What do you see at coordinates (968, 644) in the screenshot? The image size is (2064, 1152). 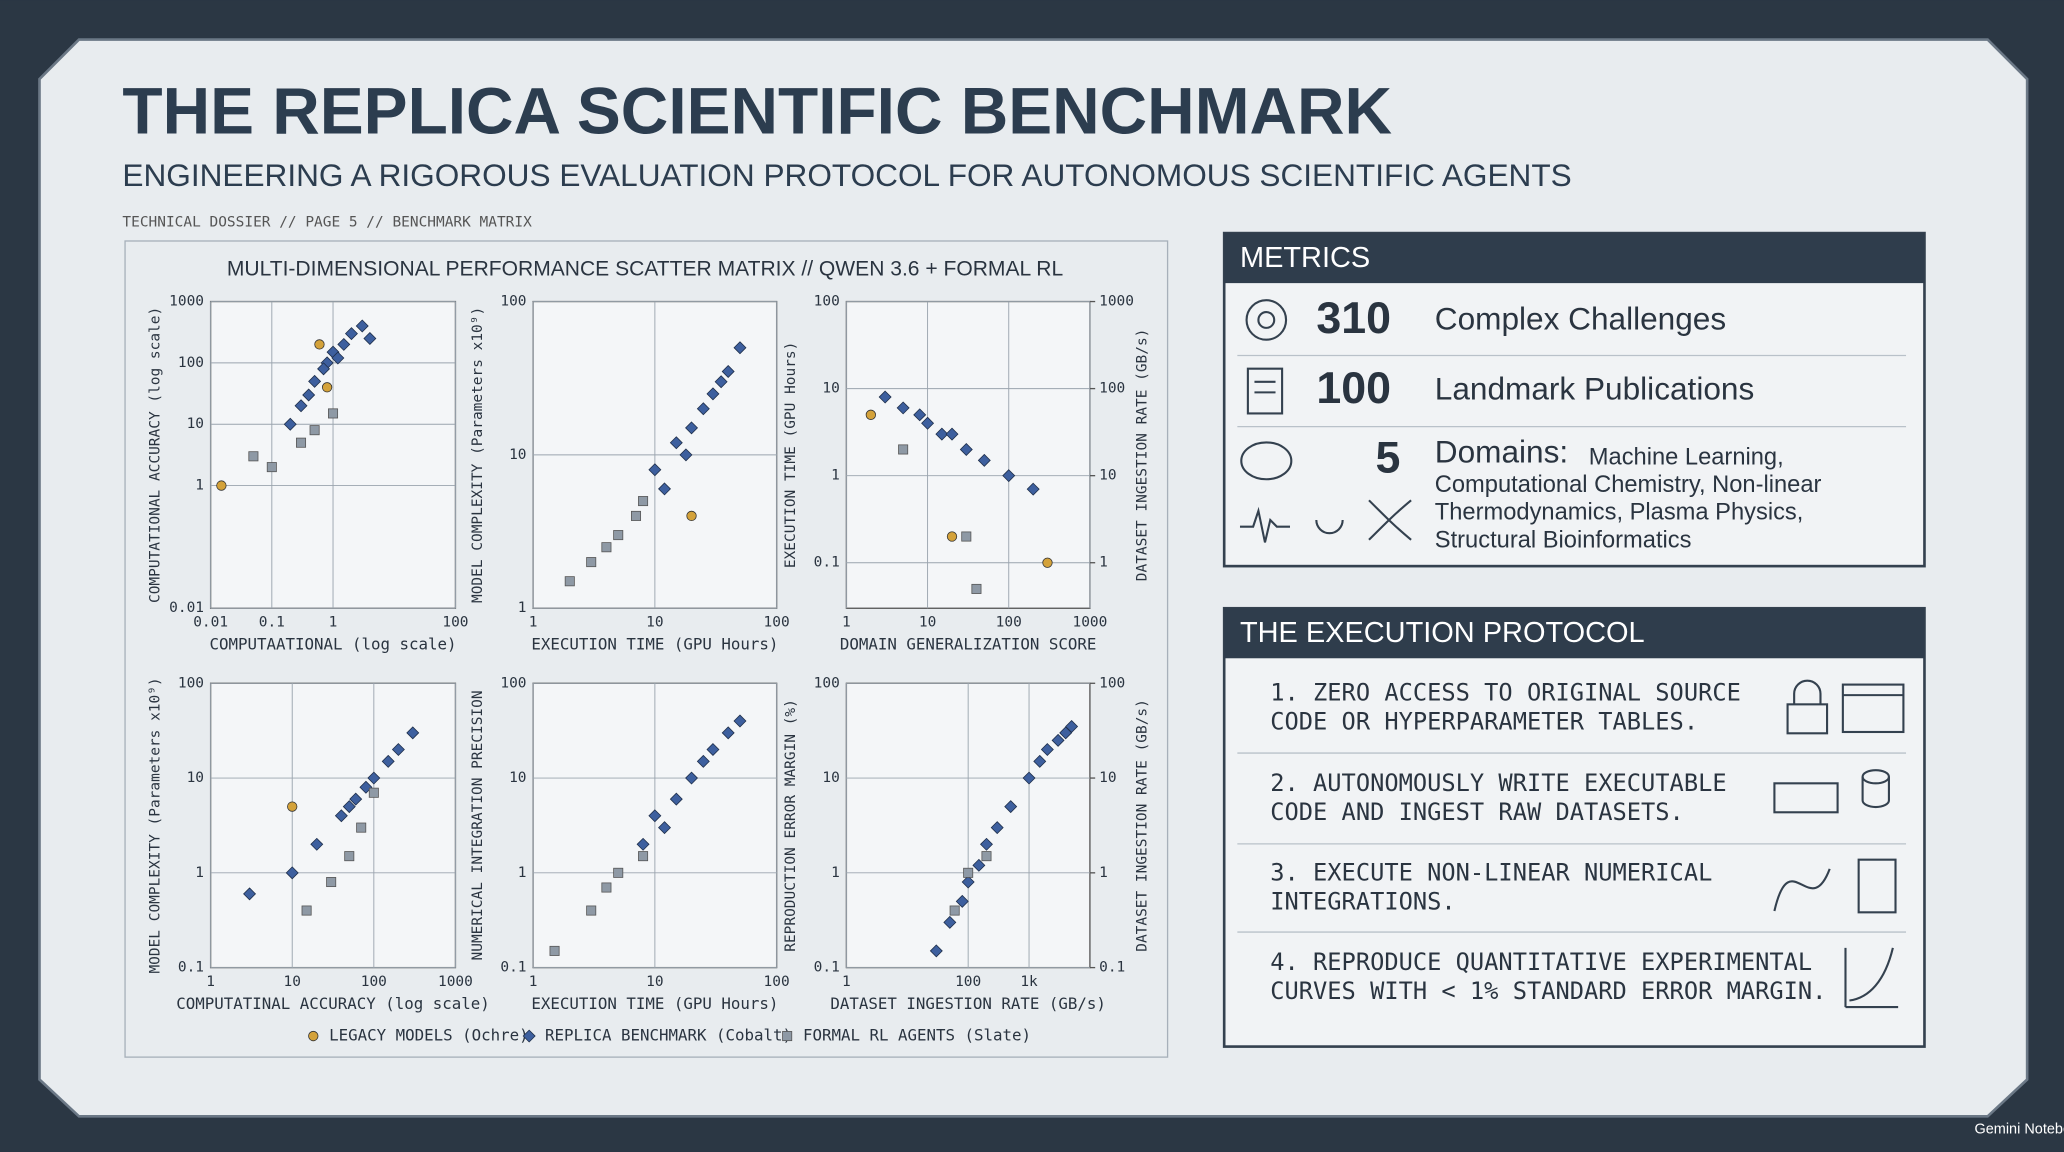 I see `x-axis-label: DOMAIN GENERALIZATION SCORE` at bounding box center [968, 644].